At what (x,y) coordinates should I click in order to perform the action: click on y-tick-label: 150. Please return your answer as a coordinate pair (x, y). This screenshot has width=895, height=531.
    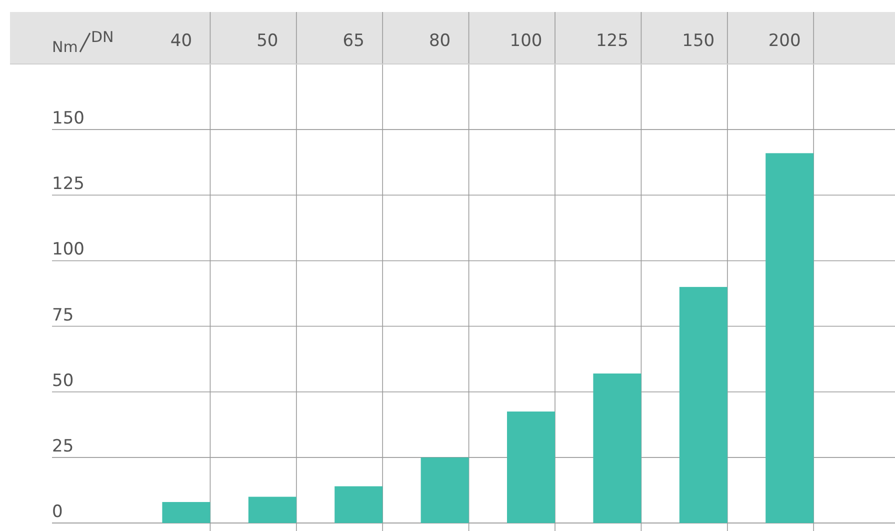
    Looking at the image, I should click on (68, 118).